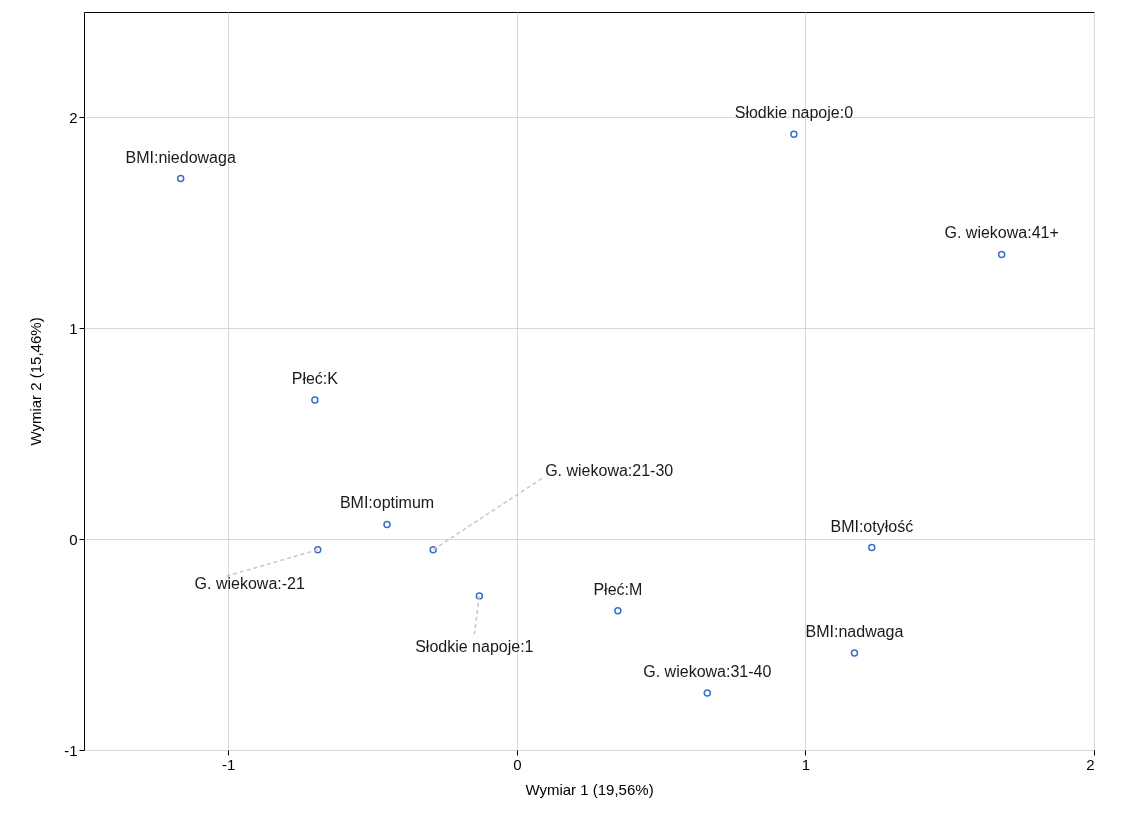 The image size is (1122, 831). What do you see at coordinates (589, 789) in the screenshot?
I see `x-axis-title: Wymiar 1 (19,56%)` at bounding box center [589, 789].